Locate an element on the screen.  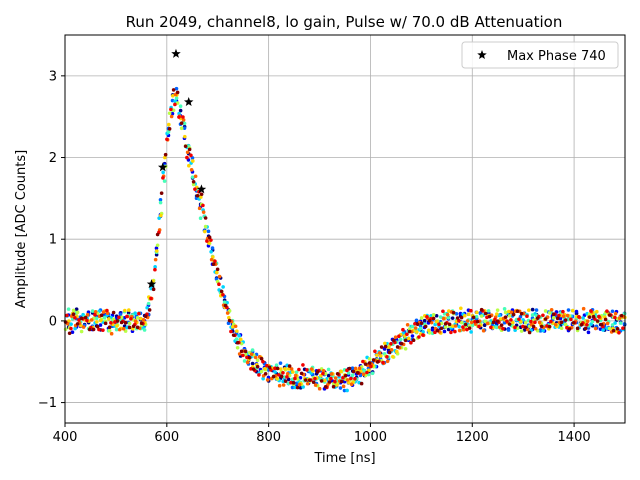
x-tick-label: 400 is located at coordinates (65, 437).